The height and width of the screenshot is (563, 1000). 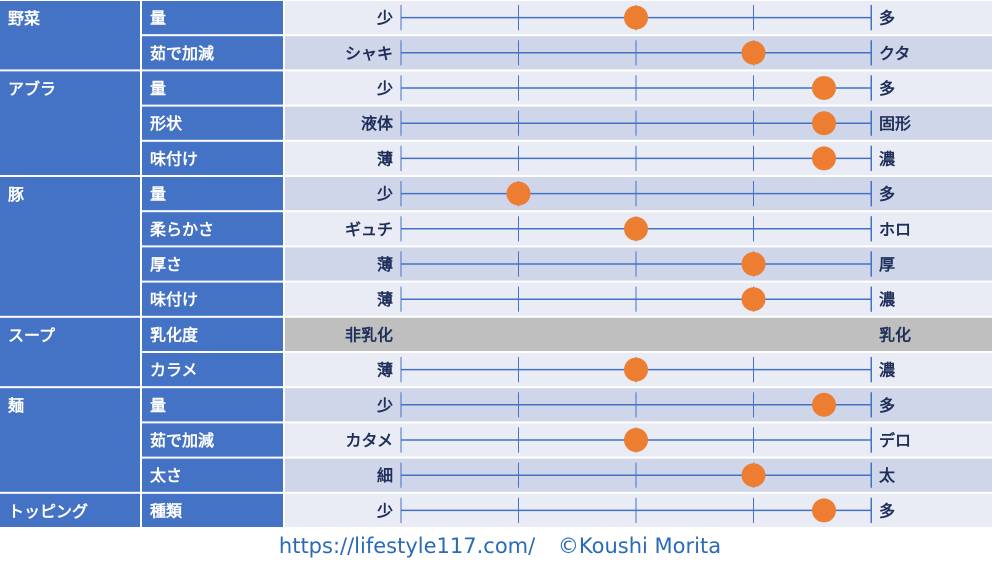 What do you see at coordinates (369, 334) in the screenshot?
I see `scale-left-label: 非乳化` at bounding box center [369, 334].